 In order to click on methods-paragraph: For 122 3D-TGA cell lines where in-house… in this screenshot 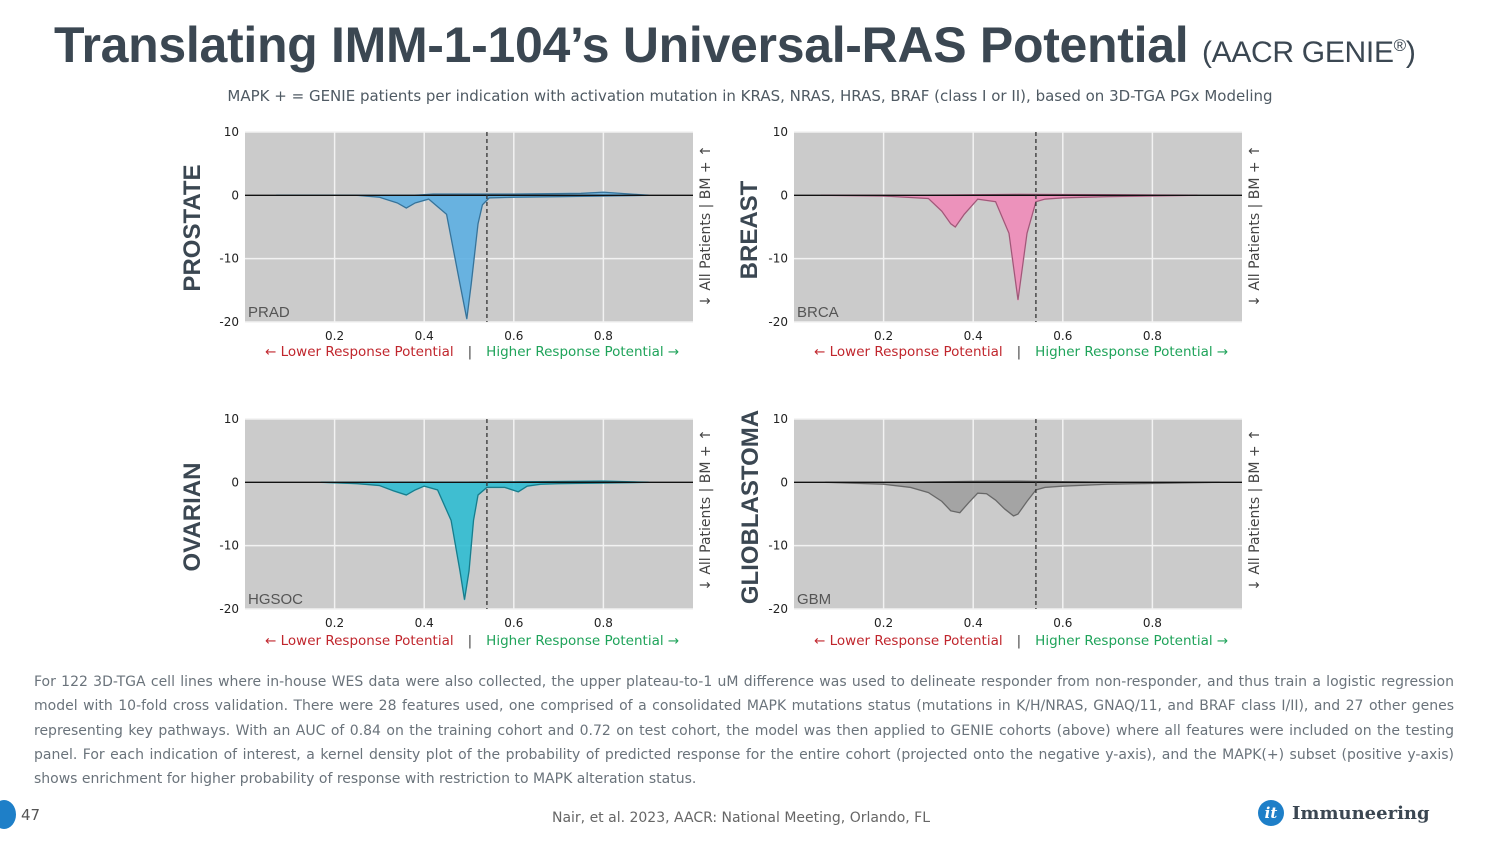, I will do `click(744, 731)`.